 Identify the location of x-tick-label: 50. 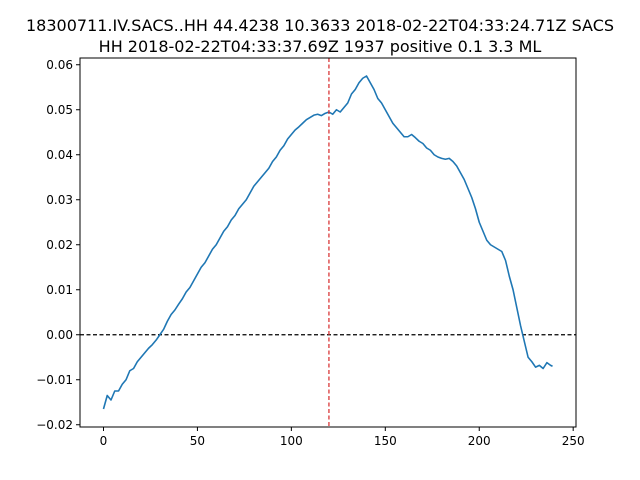
(197, 441).